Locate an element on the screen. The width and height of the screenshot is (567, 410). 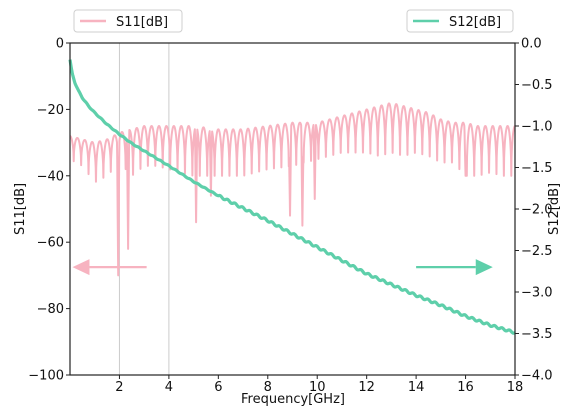
left-tick-label: −80 is located at coordinates (50, 309).